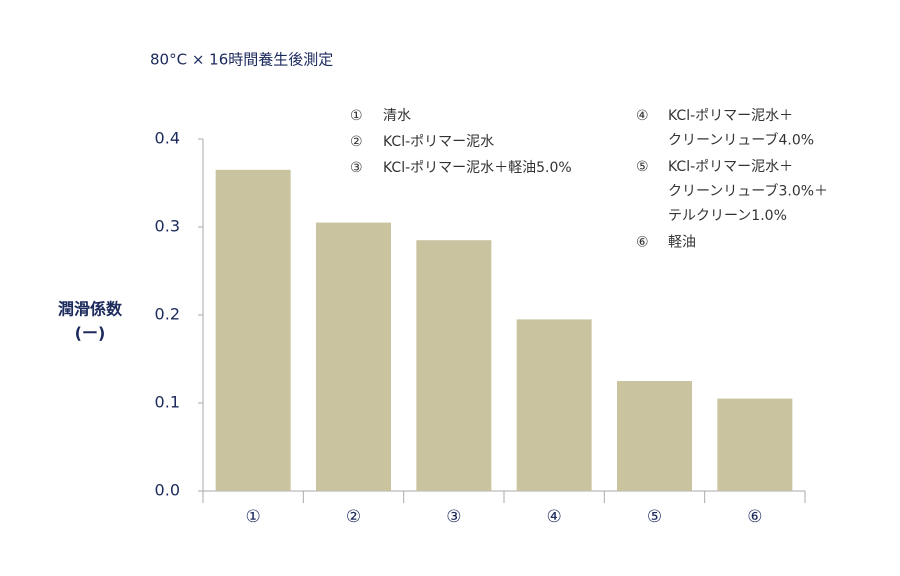 This screenshot has width=900, height=576. I want to click on legend-key: ⑥, so click(642, 243).